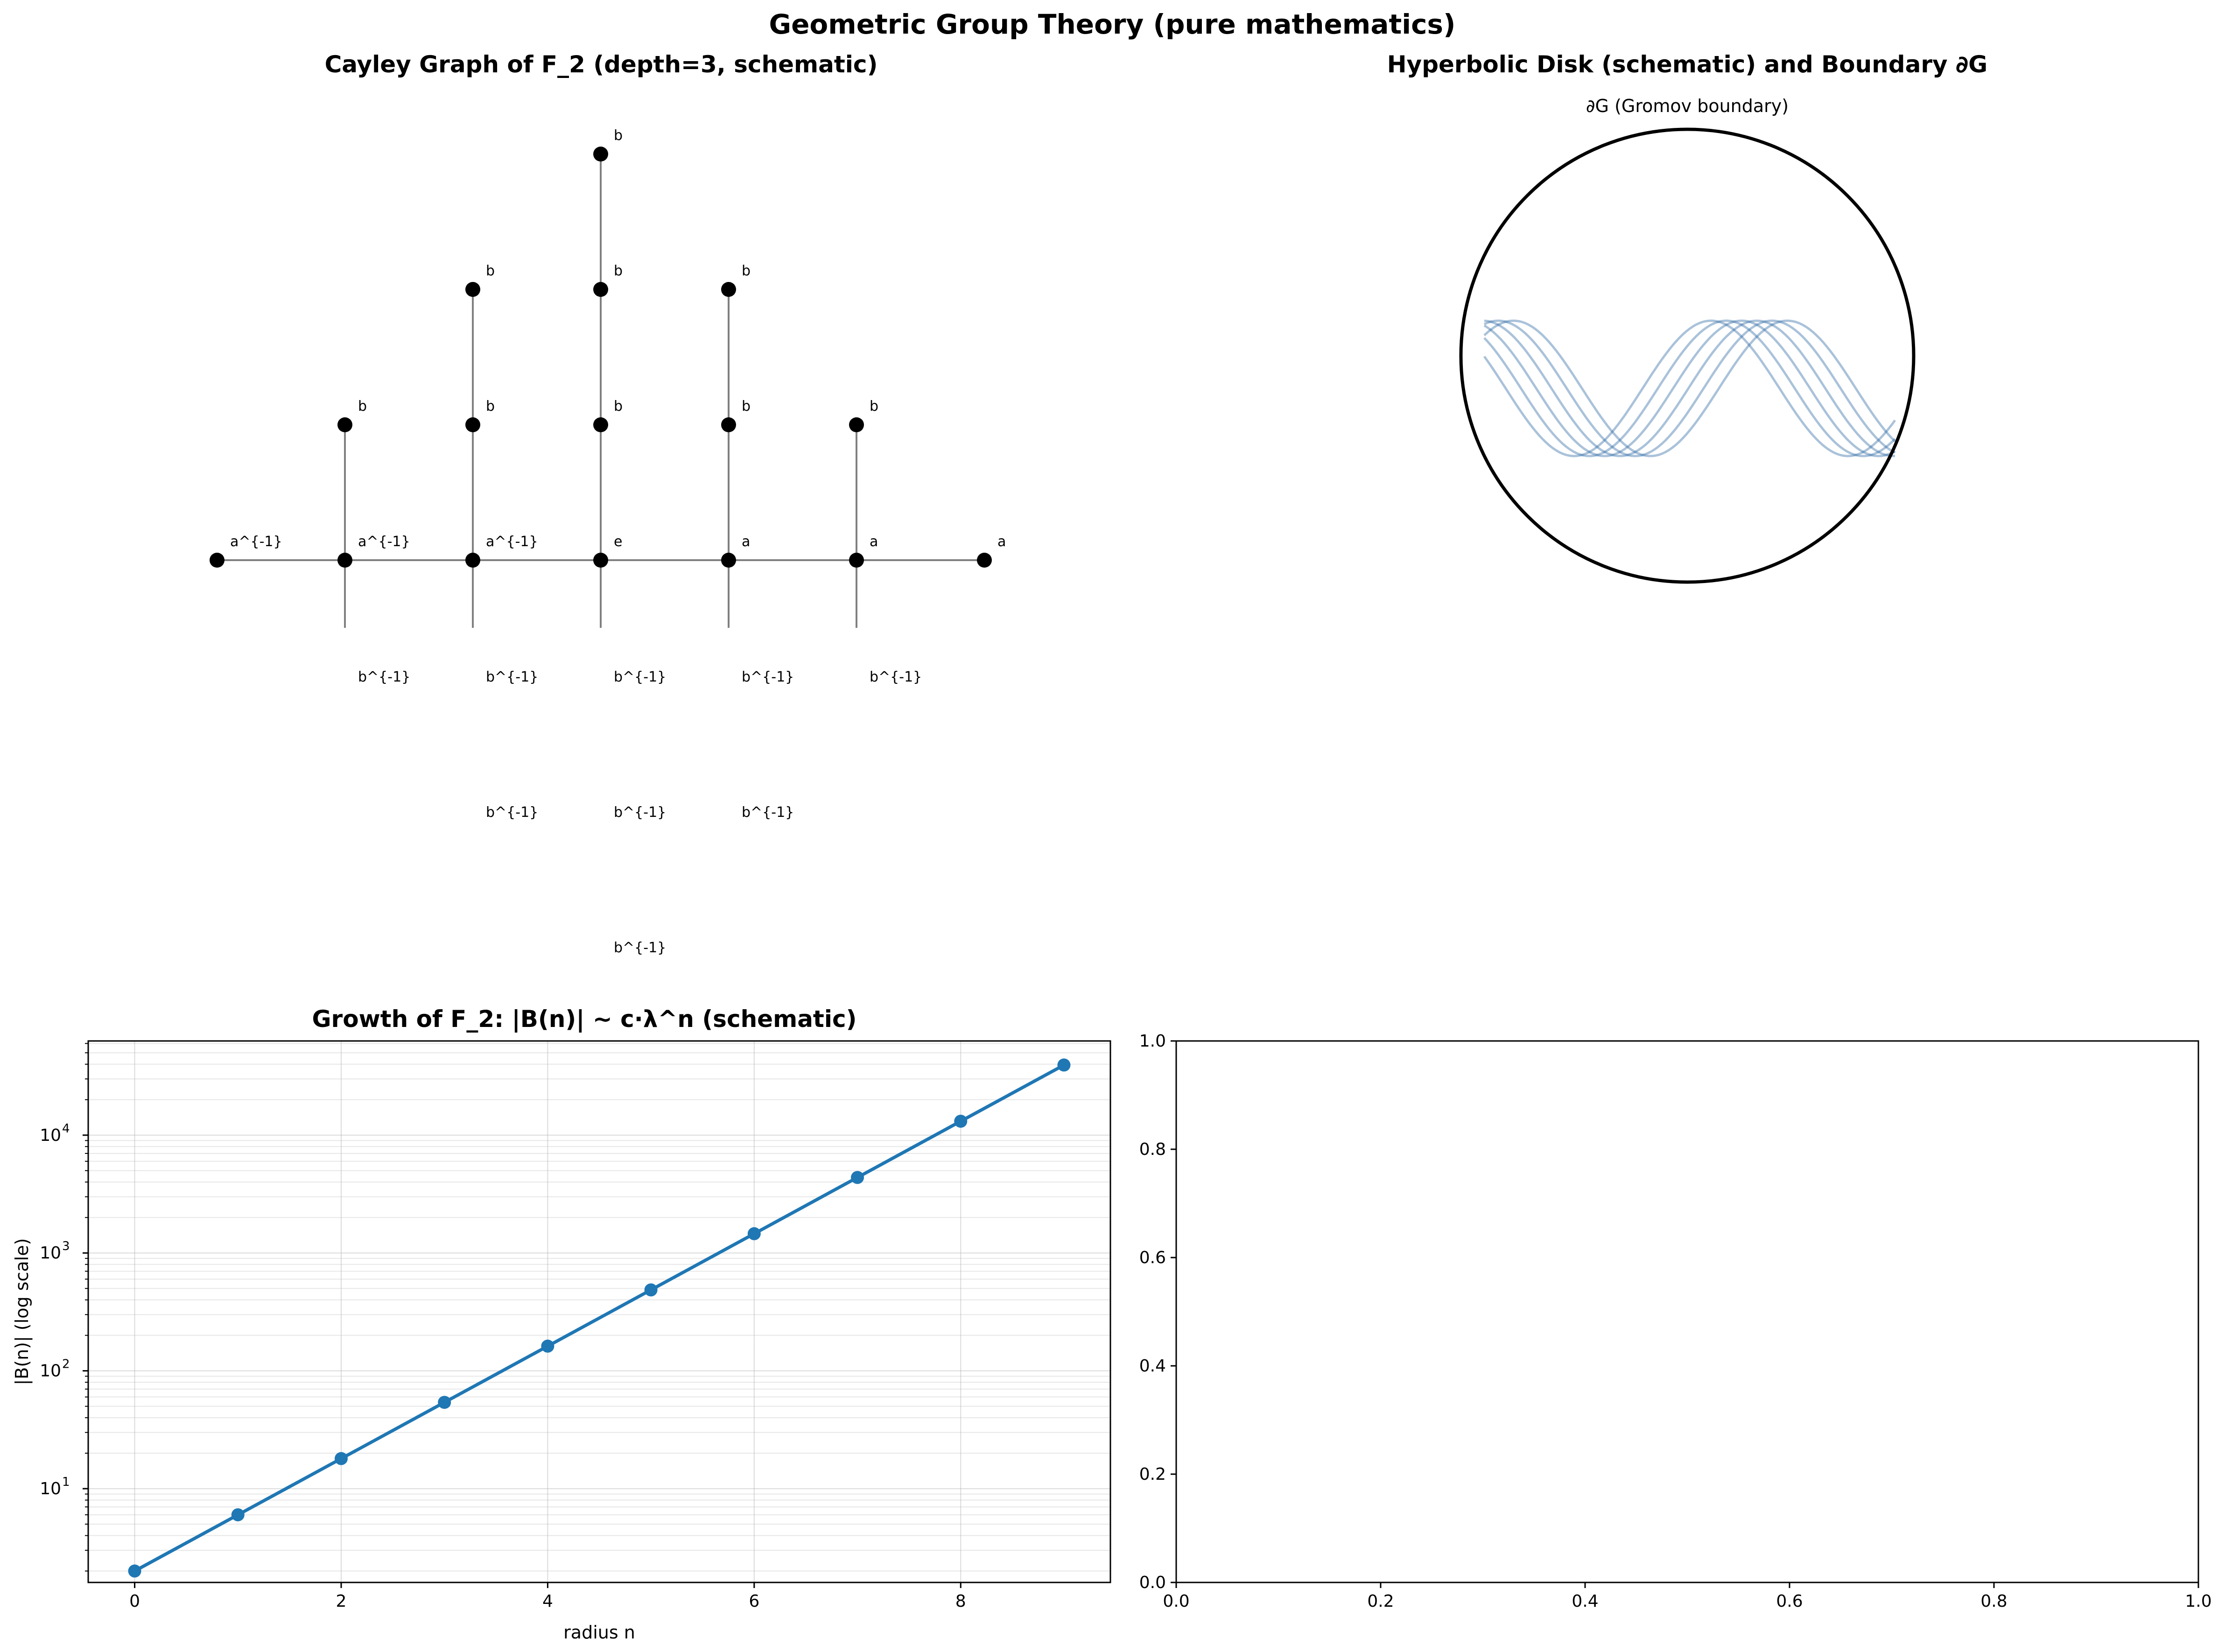  What do you see at coordinates (66, 1364) in the screenshot?
I see `growth-y-tick-exponent: 2` at bounding box center [66, 1364].